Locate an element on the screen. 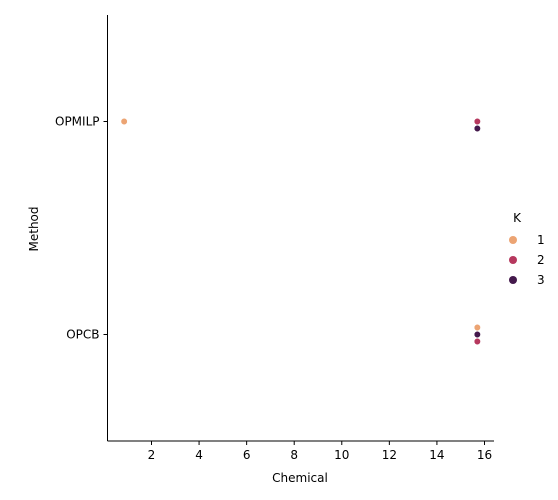 The image size is (558, 500). y-ticks: OPMILP OPCB is located at coordinates (81, 228).